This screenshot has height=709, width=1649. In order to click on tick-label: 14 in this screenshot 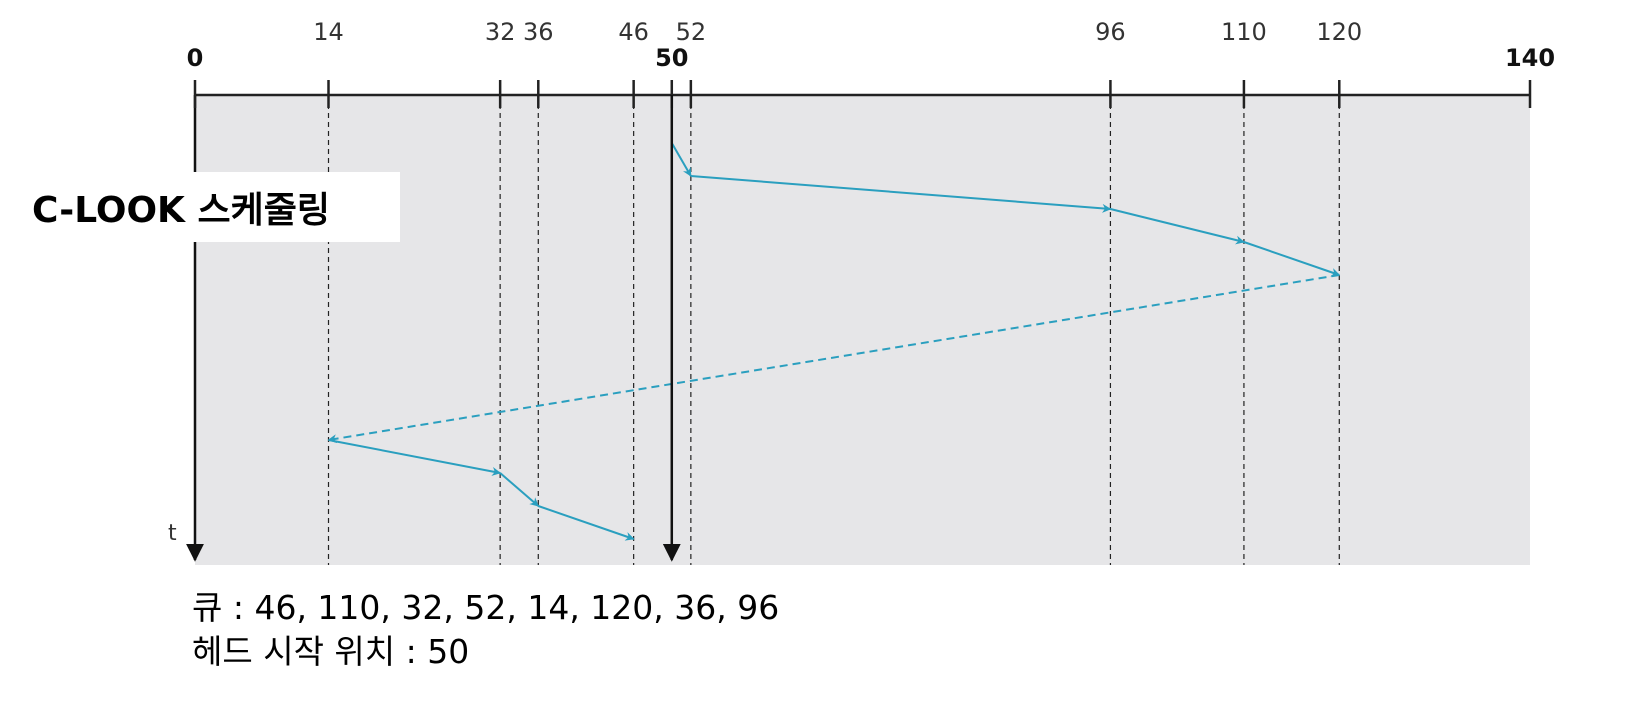, I will do `click(328, 32)`.